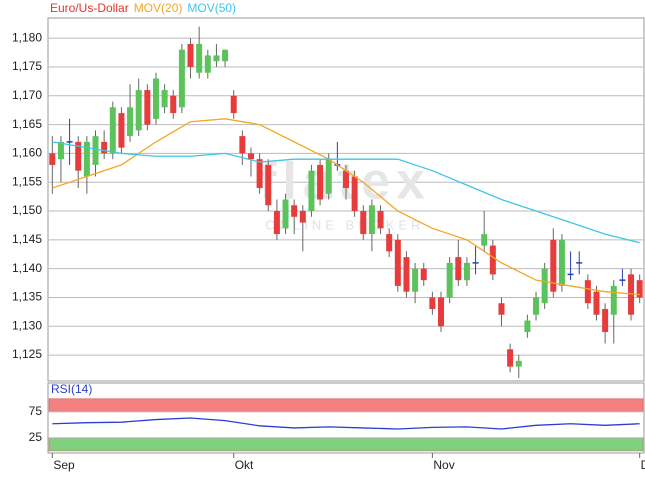 The image size is (645, 478). I want to click on y-tick-label: 1,160, so click(27, 153).